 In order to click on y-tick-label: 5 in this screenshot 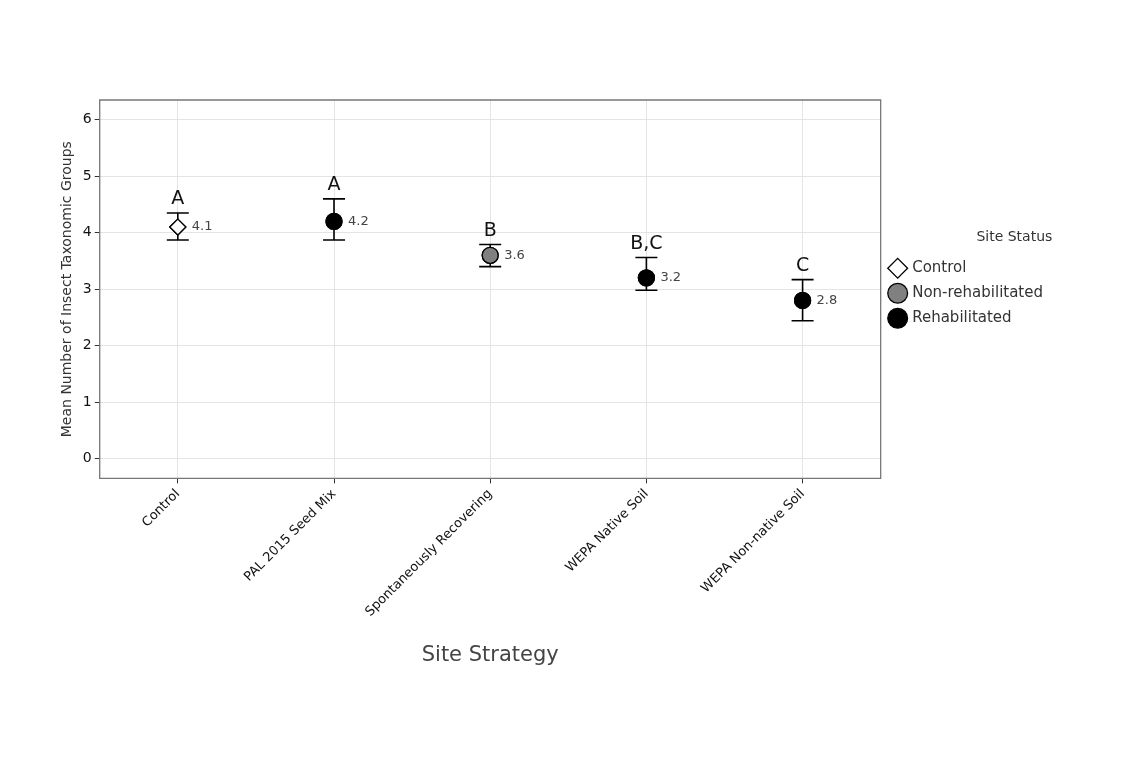, I will do `click(87, 174)`.